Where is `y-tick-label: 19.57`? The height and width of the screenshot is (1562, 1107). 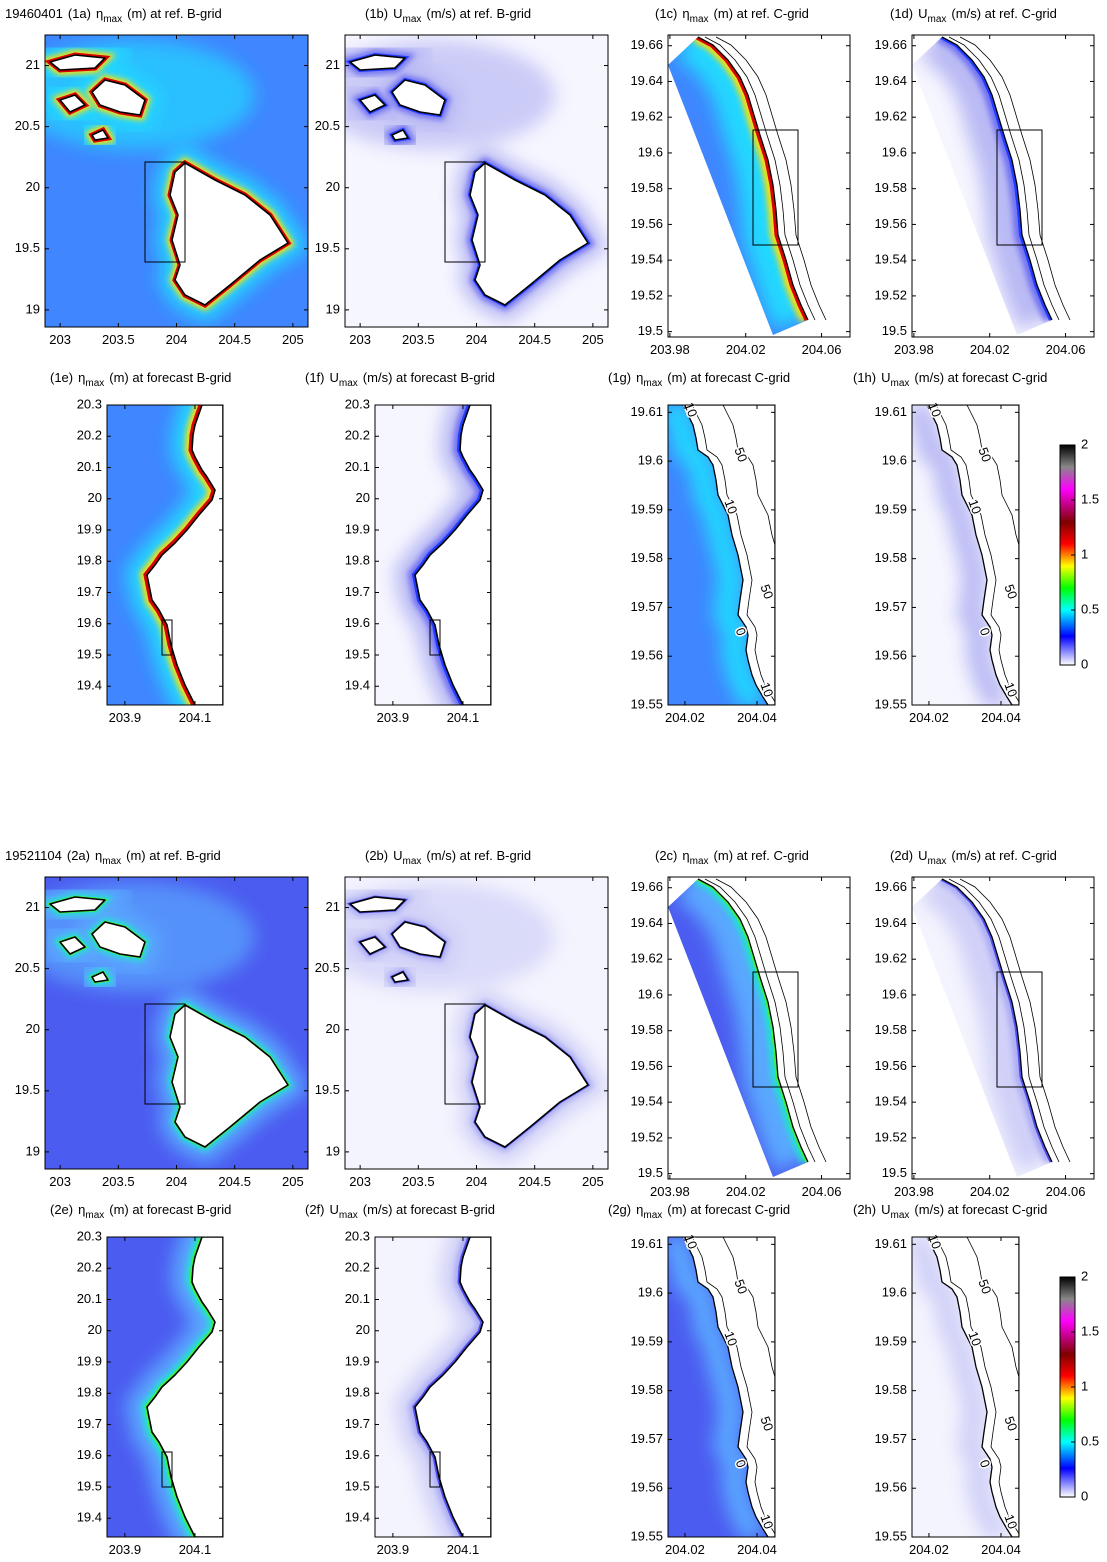
y-tick-label: 19.57 is located at coordinates (890, 1438).